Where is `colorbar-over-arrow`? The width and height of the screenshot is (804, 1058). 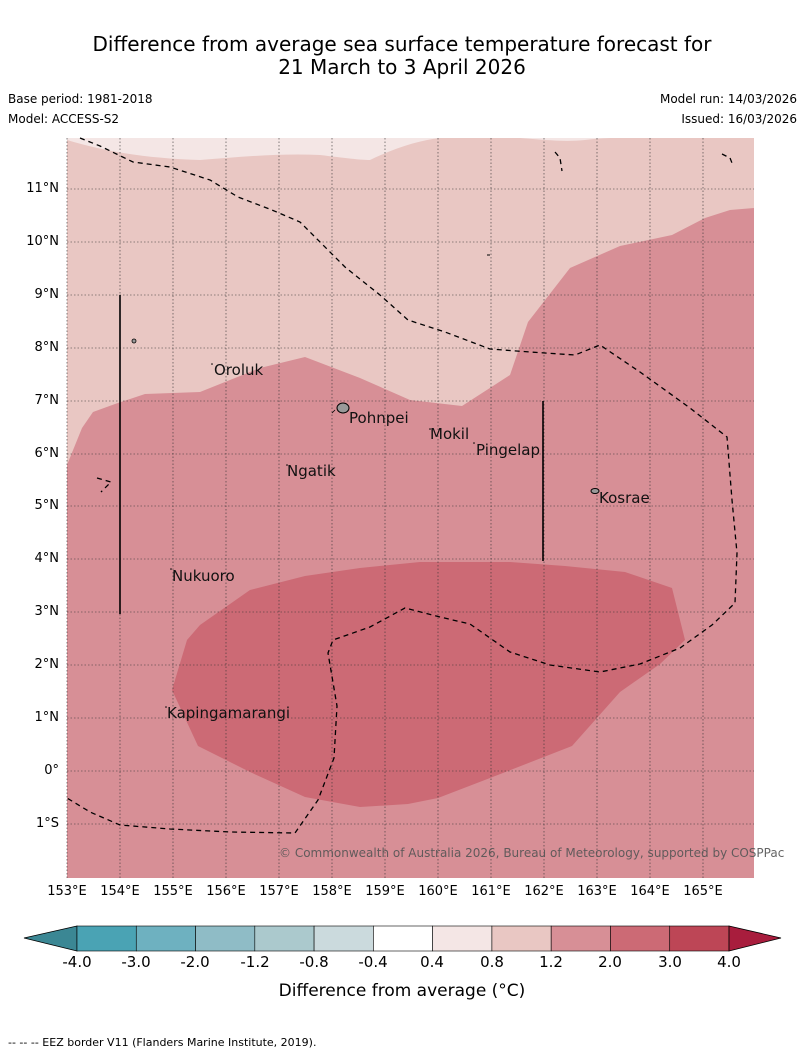 colorbar-over-arrow is located at coordinates (755, 938).